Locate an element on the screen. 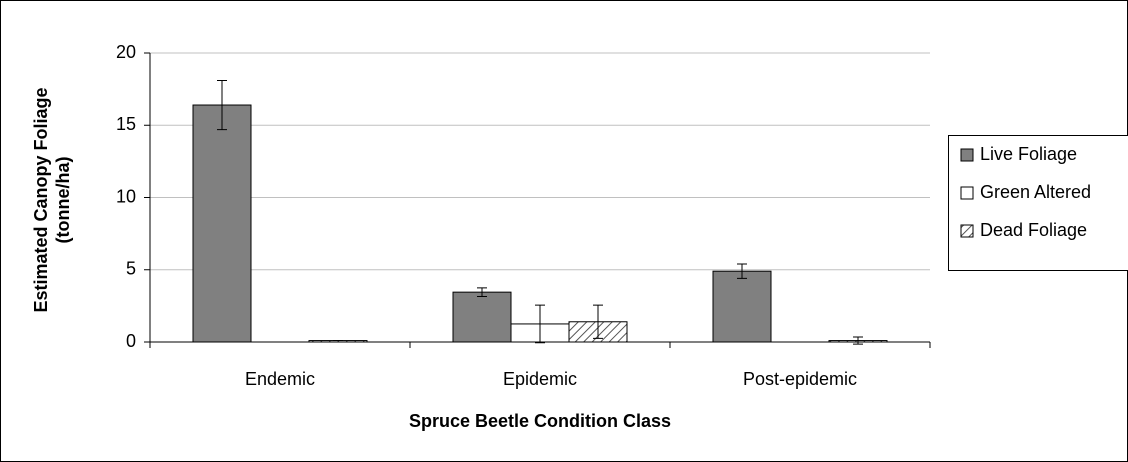  y-tick-label: 0 is located at coordinates (131, 341).